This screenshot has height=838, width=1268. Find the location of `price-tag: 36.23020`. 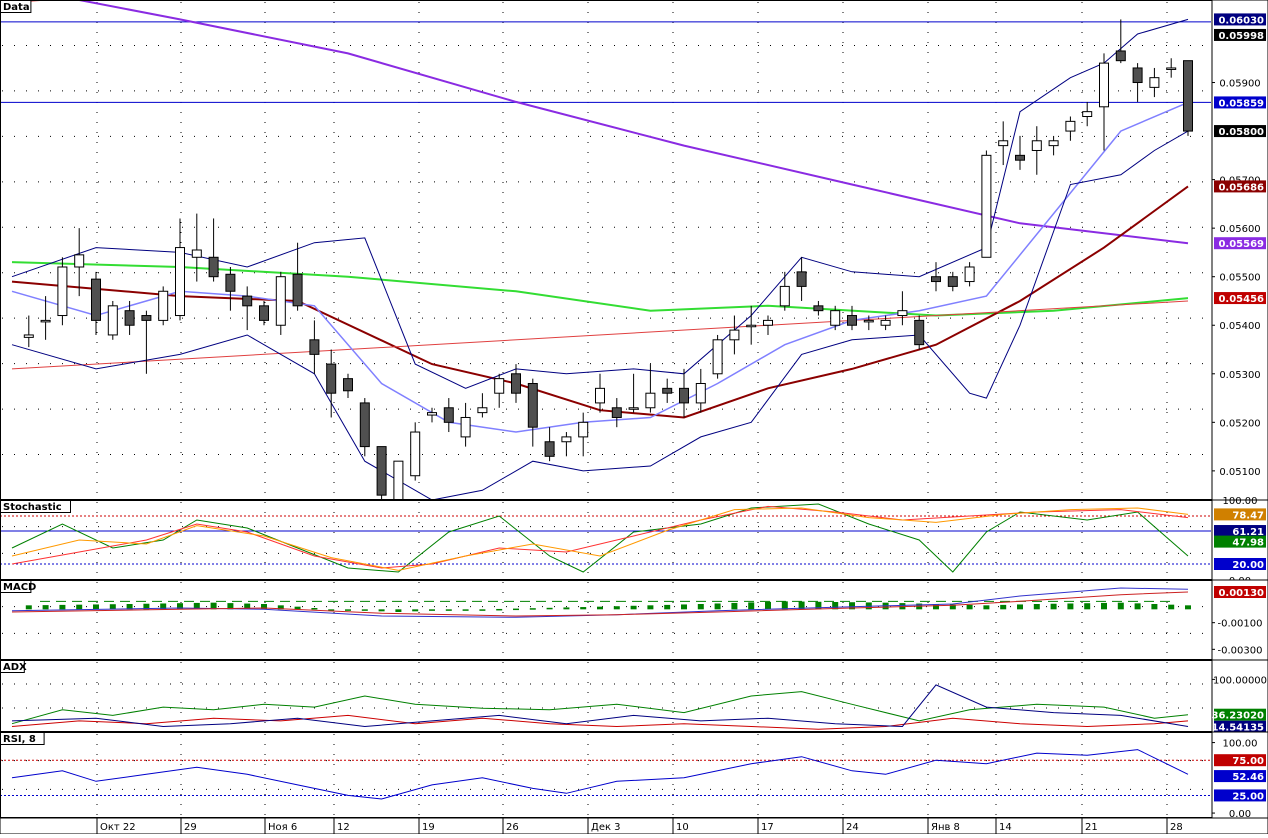

price-tag: 36.23020 is located at coordinates (1238, 715).